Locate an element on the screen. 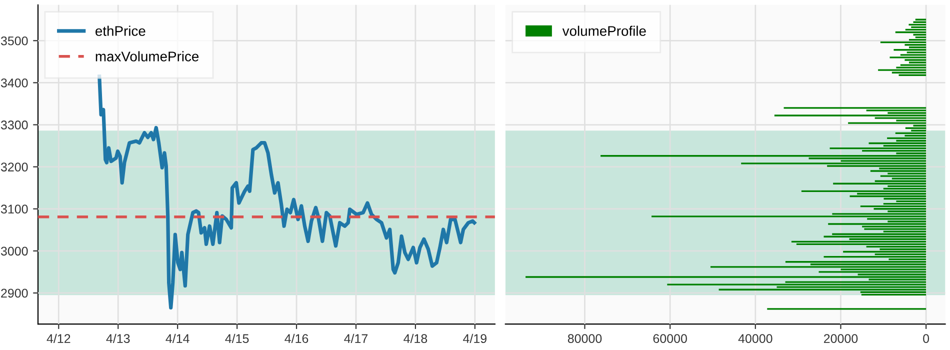 This screenshot has height=350, width=950. legend-label: volumeProfile is located at coordinates (604, 31).